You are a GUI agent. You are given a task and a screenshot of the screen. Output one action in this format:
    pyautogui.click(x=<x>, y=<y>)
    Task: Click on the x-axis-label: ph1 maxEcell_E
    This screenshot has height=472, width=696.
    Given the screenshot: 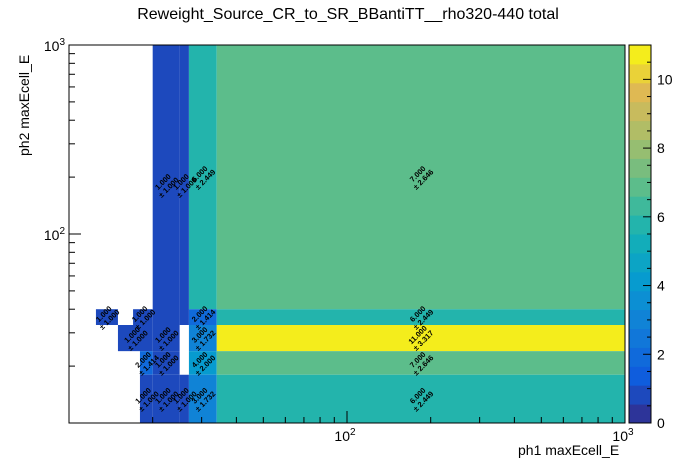 What is the action you would take?
    pyautogui.click(x=569, y=450)
    